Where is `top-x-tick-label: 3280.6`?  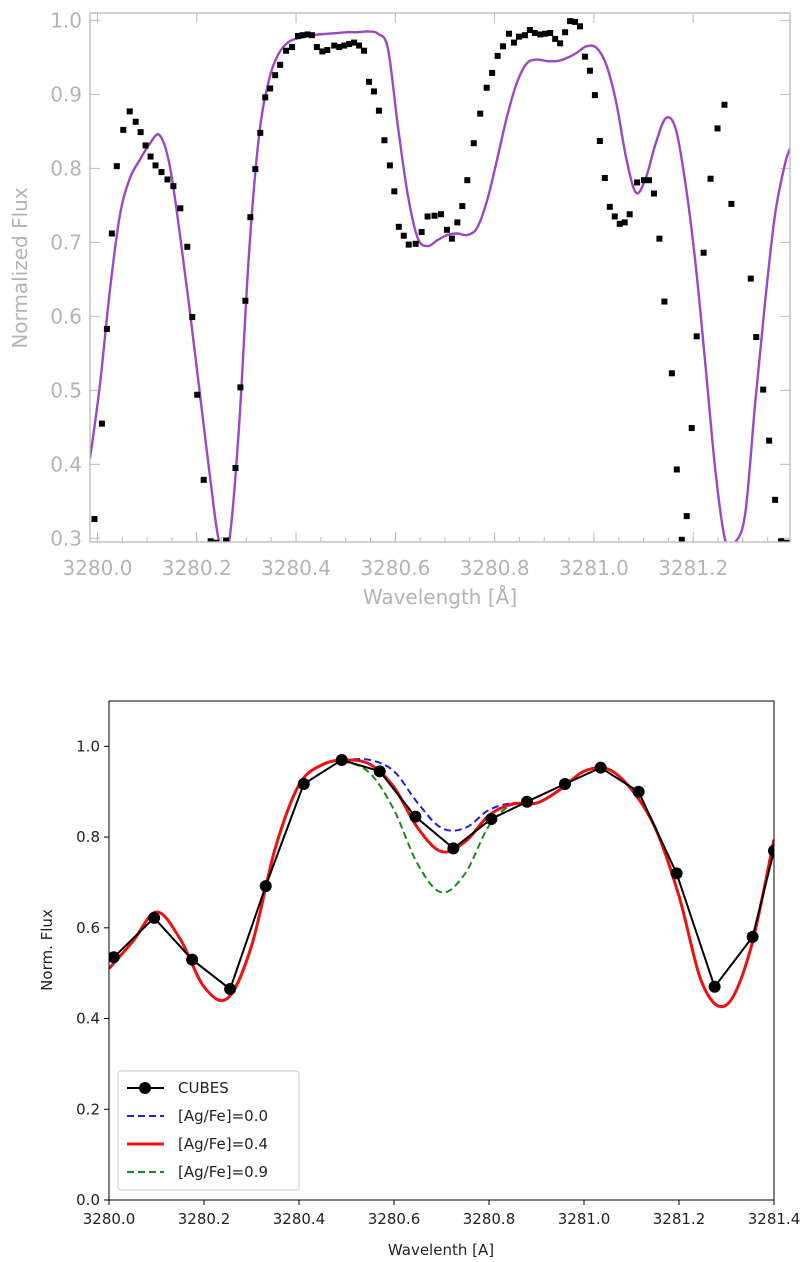
top-x-tick-label: 3280.6 is located at coordinates (395, 568).